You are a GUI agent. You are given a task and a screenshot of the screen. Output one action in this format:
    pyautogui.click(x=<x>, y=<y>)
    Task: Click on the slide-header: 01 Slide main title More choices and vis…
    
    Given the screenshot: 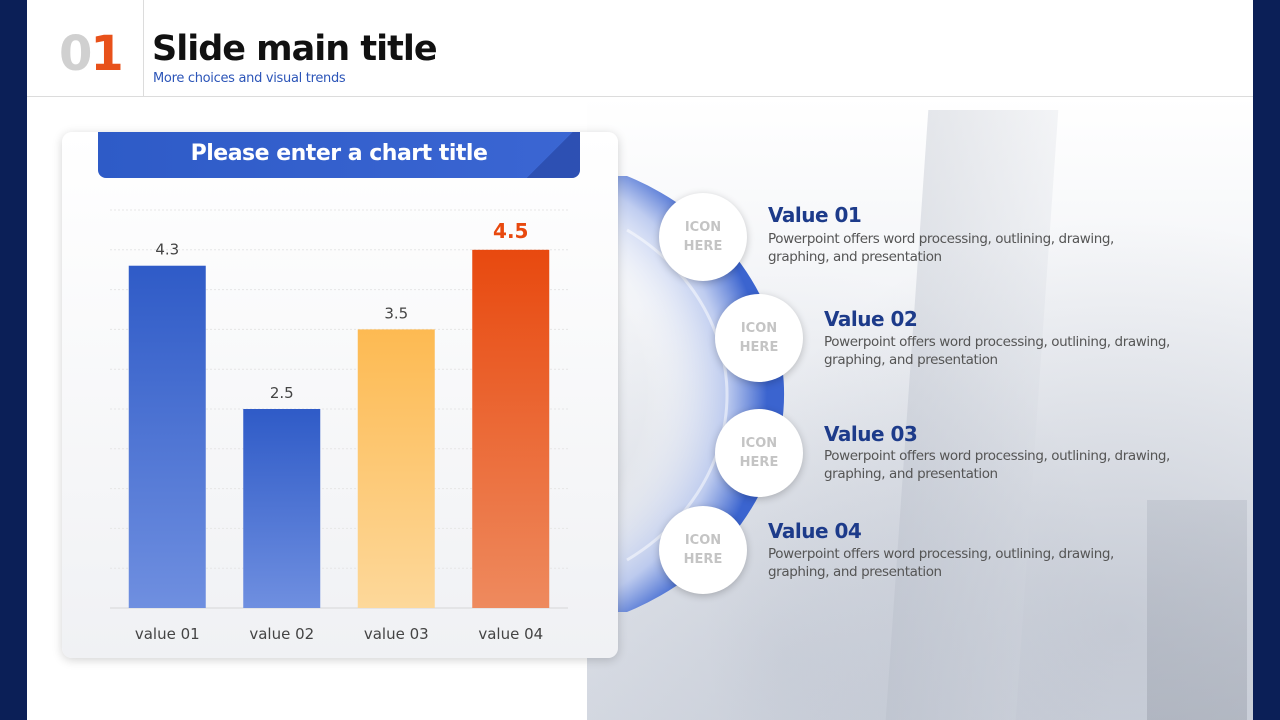 What is the action you would take?
    pyautogui.click(x=640, y=48)
    